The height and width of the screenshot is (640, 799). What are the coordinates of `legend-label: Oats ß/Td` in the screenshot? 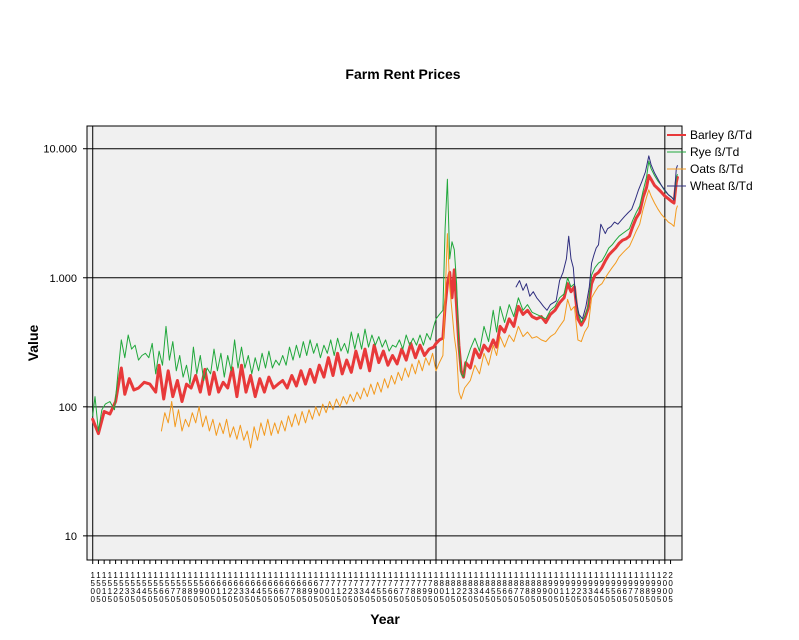 It's located at (716, 169).